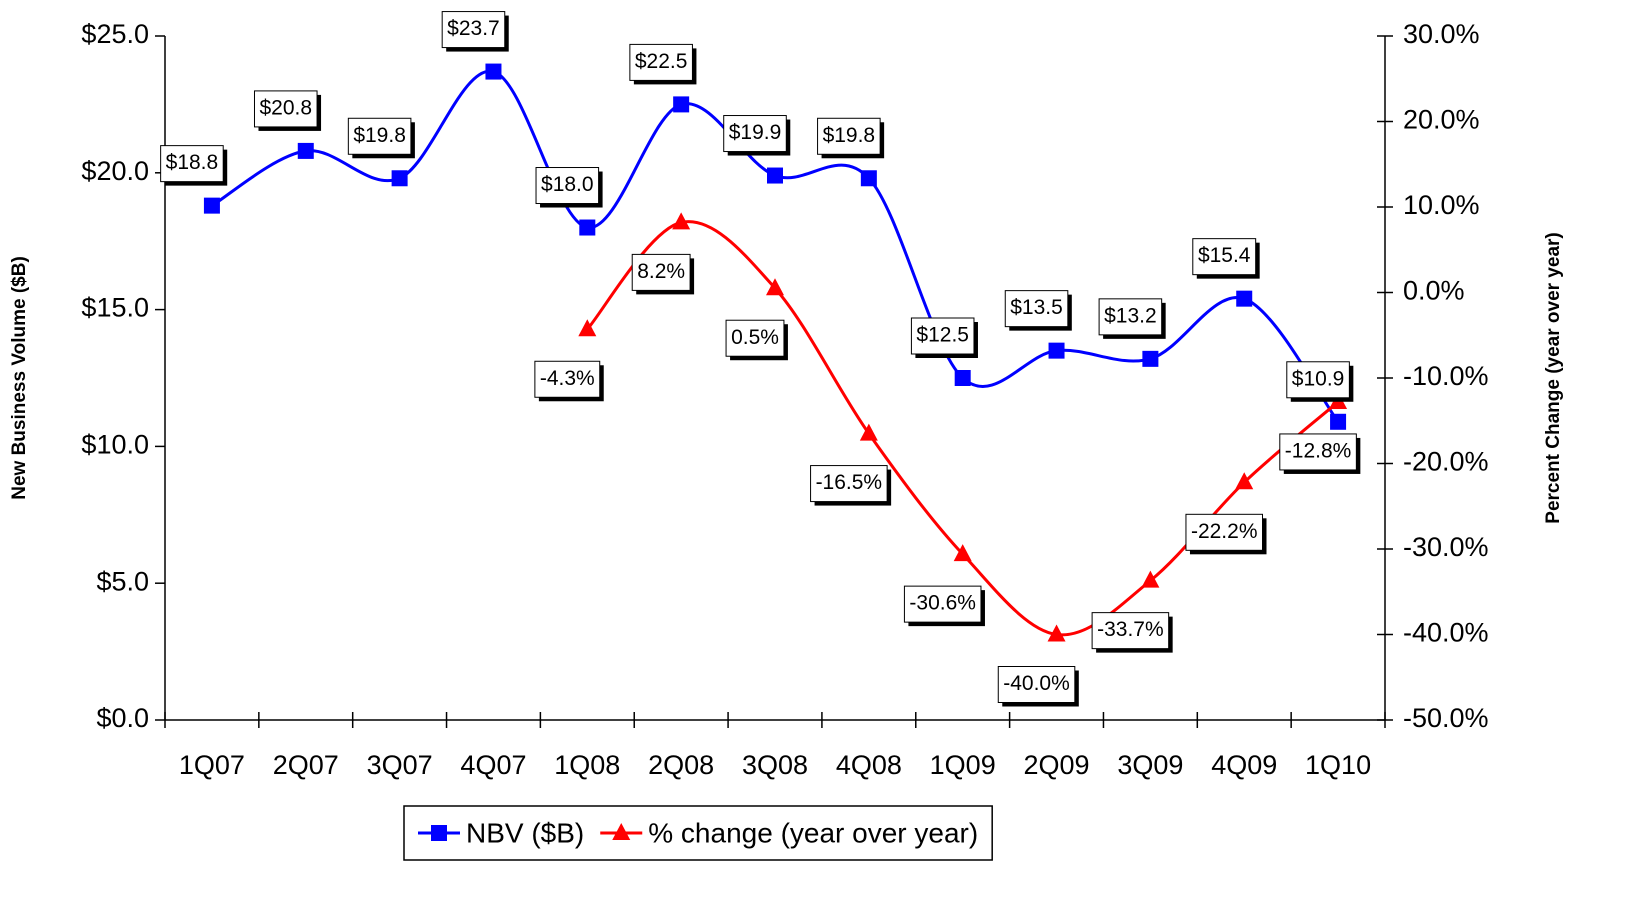 The width and height of the screenshot is (1646, 907). What do you see at coordinates (115, 445) in the screenshot?
I see `y-tick-label: $10.0` at bounding box center [115, 445].